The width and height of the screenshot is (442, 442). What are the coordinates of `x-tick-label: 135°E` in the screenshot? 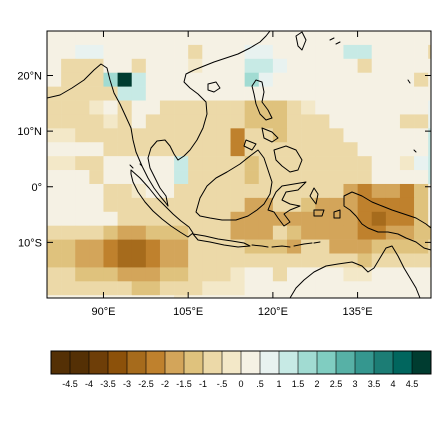 It's located at (358, 312).